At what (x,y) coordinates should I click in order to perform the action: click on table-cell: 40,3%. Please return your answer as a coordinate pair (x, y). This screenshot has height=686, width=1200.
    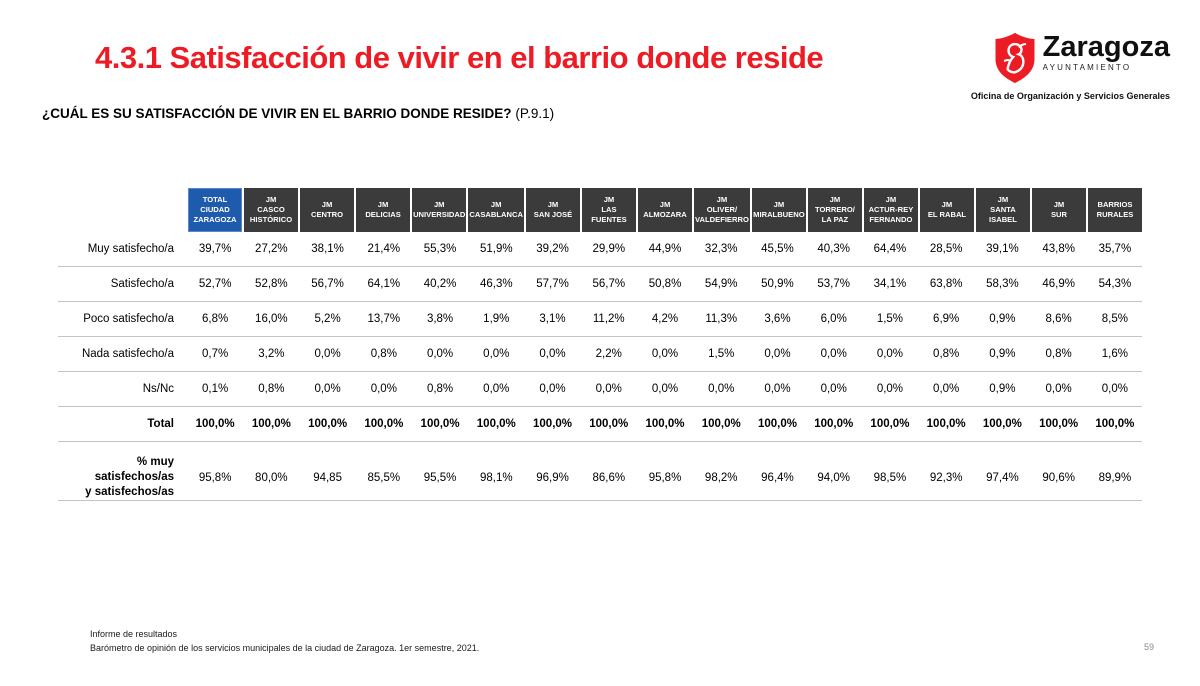
    Looking at the image, I should click on (833, 249).